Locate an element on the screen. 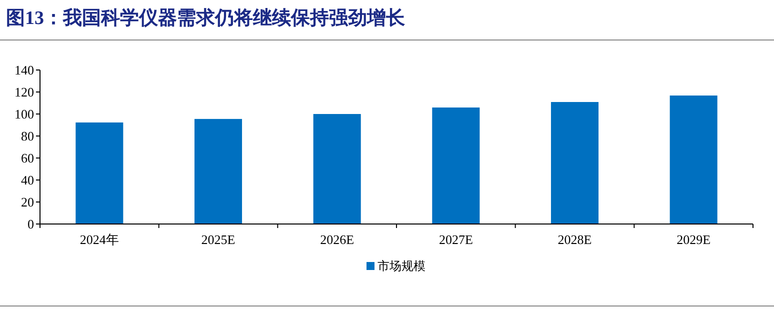 This screenshot has width=774, height=334. y-tick-label: 0 is located at coordinates (31, 224).